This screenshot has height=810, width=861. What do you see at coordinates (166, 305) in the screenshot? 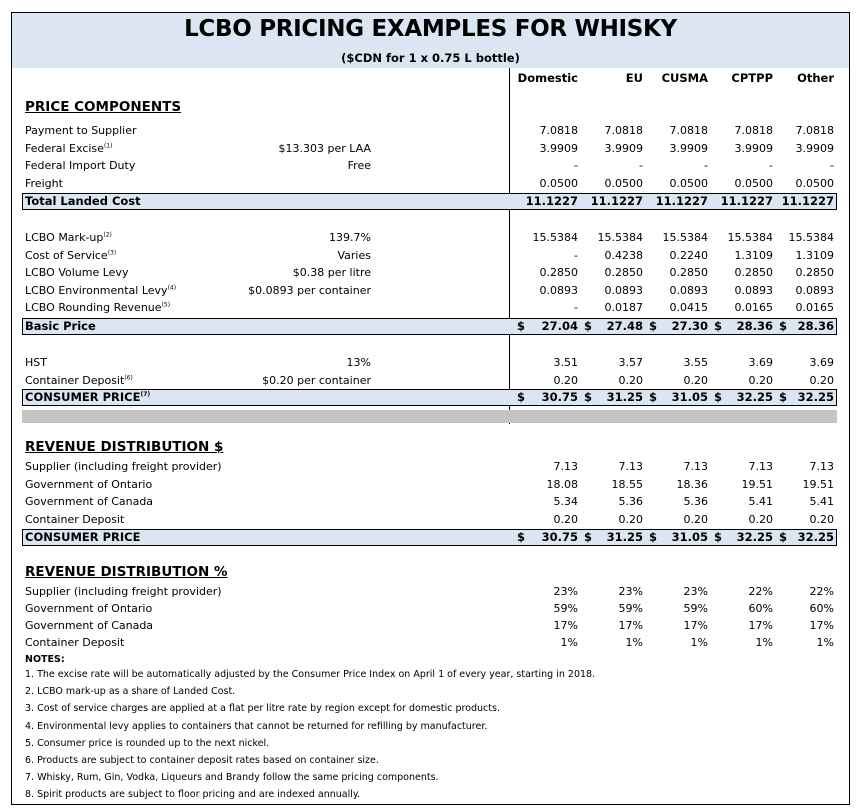
I see `footnote-ref: (5)` at bounding box center [166, 305].